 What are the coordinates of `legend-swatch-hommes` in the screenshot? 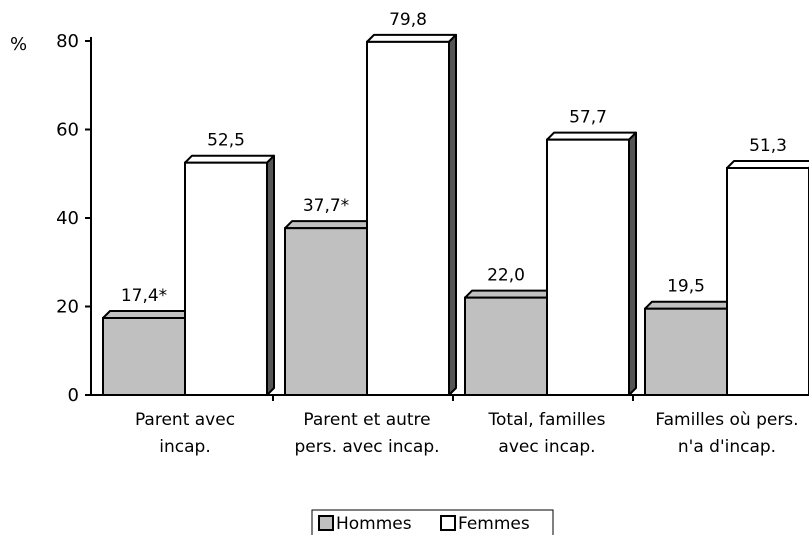 It's located at (326, 523).